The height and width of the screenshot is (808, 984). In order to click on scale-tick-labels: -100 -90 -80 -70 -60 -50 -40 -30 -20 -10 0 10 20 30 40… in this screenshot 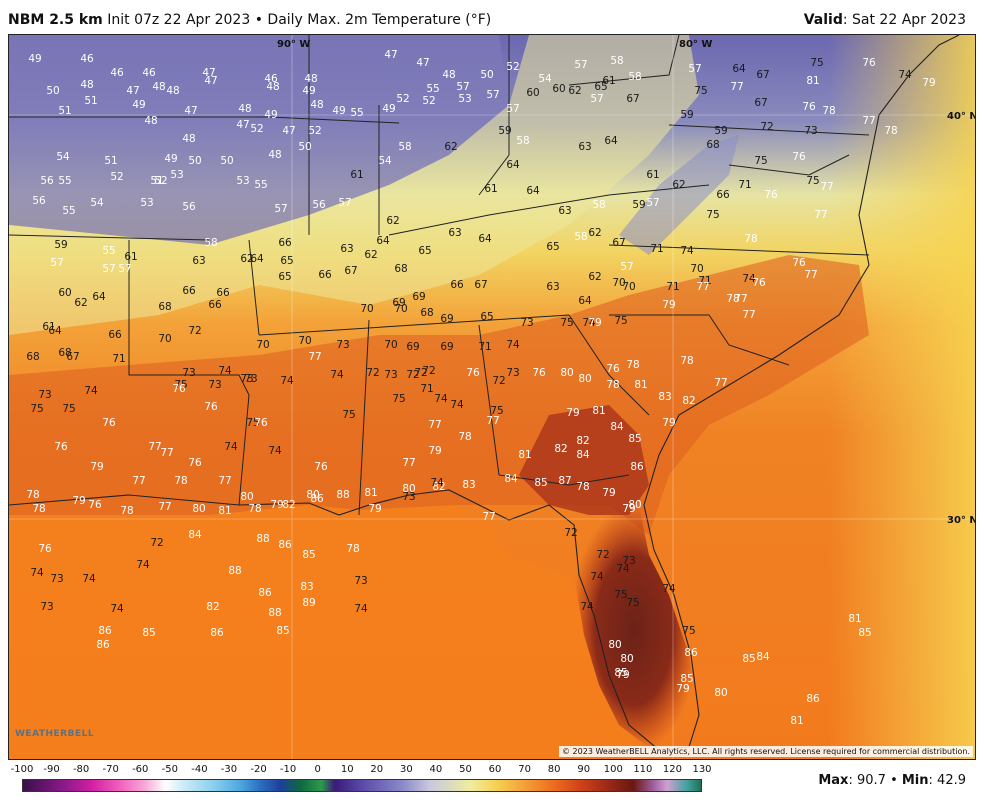, I will do `click(361, 771)`.